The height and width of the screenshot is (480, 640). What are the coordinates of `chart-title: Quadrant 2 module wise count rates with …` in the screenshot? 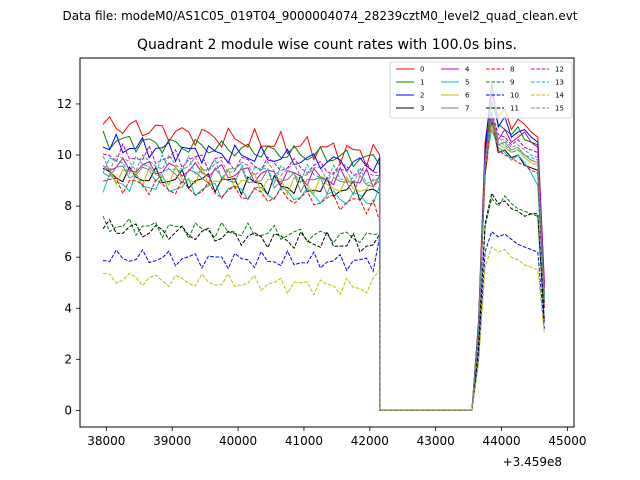 It's located at (327, 45).